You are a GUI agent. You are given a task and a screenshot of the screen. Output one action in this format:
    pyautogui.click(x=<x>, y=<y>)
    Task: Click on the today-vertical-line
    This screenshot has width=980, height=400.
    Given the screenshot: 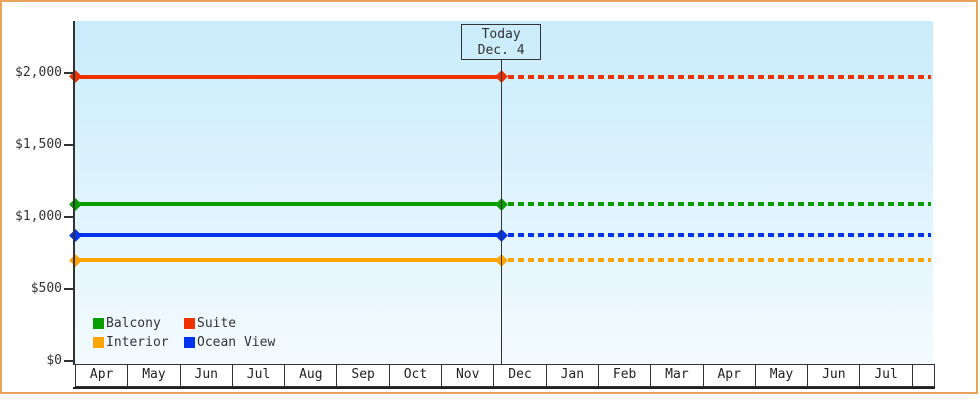 What is the action you would take?
    pyautogui.click(x=502, y=212)
    